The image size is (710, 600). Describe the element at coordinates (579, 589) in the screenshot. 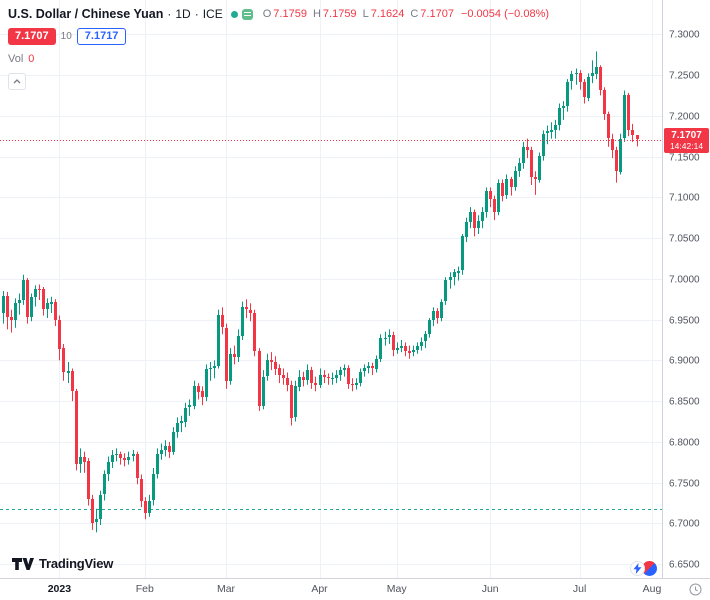

I see `time-tick-label: Jul` at that location.